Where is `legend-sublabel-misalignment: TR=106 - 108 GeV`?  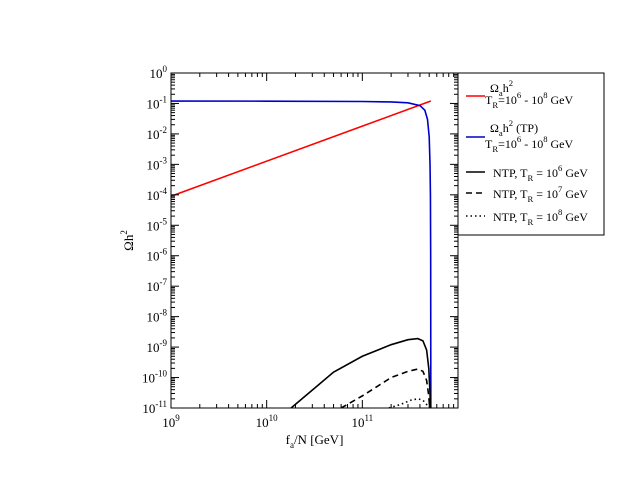 legend-sublabel-misalignment: TR=106 - 108 GeV is located at coordinates (529, 100).